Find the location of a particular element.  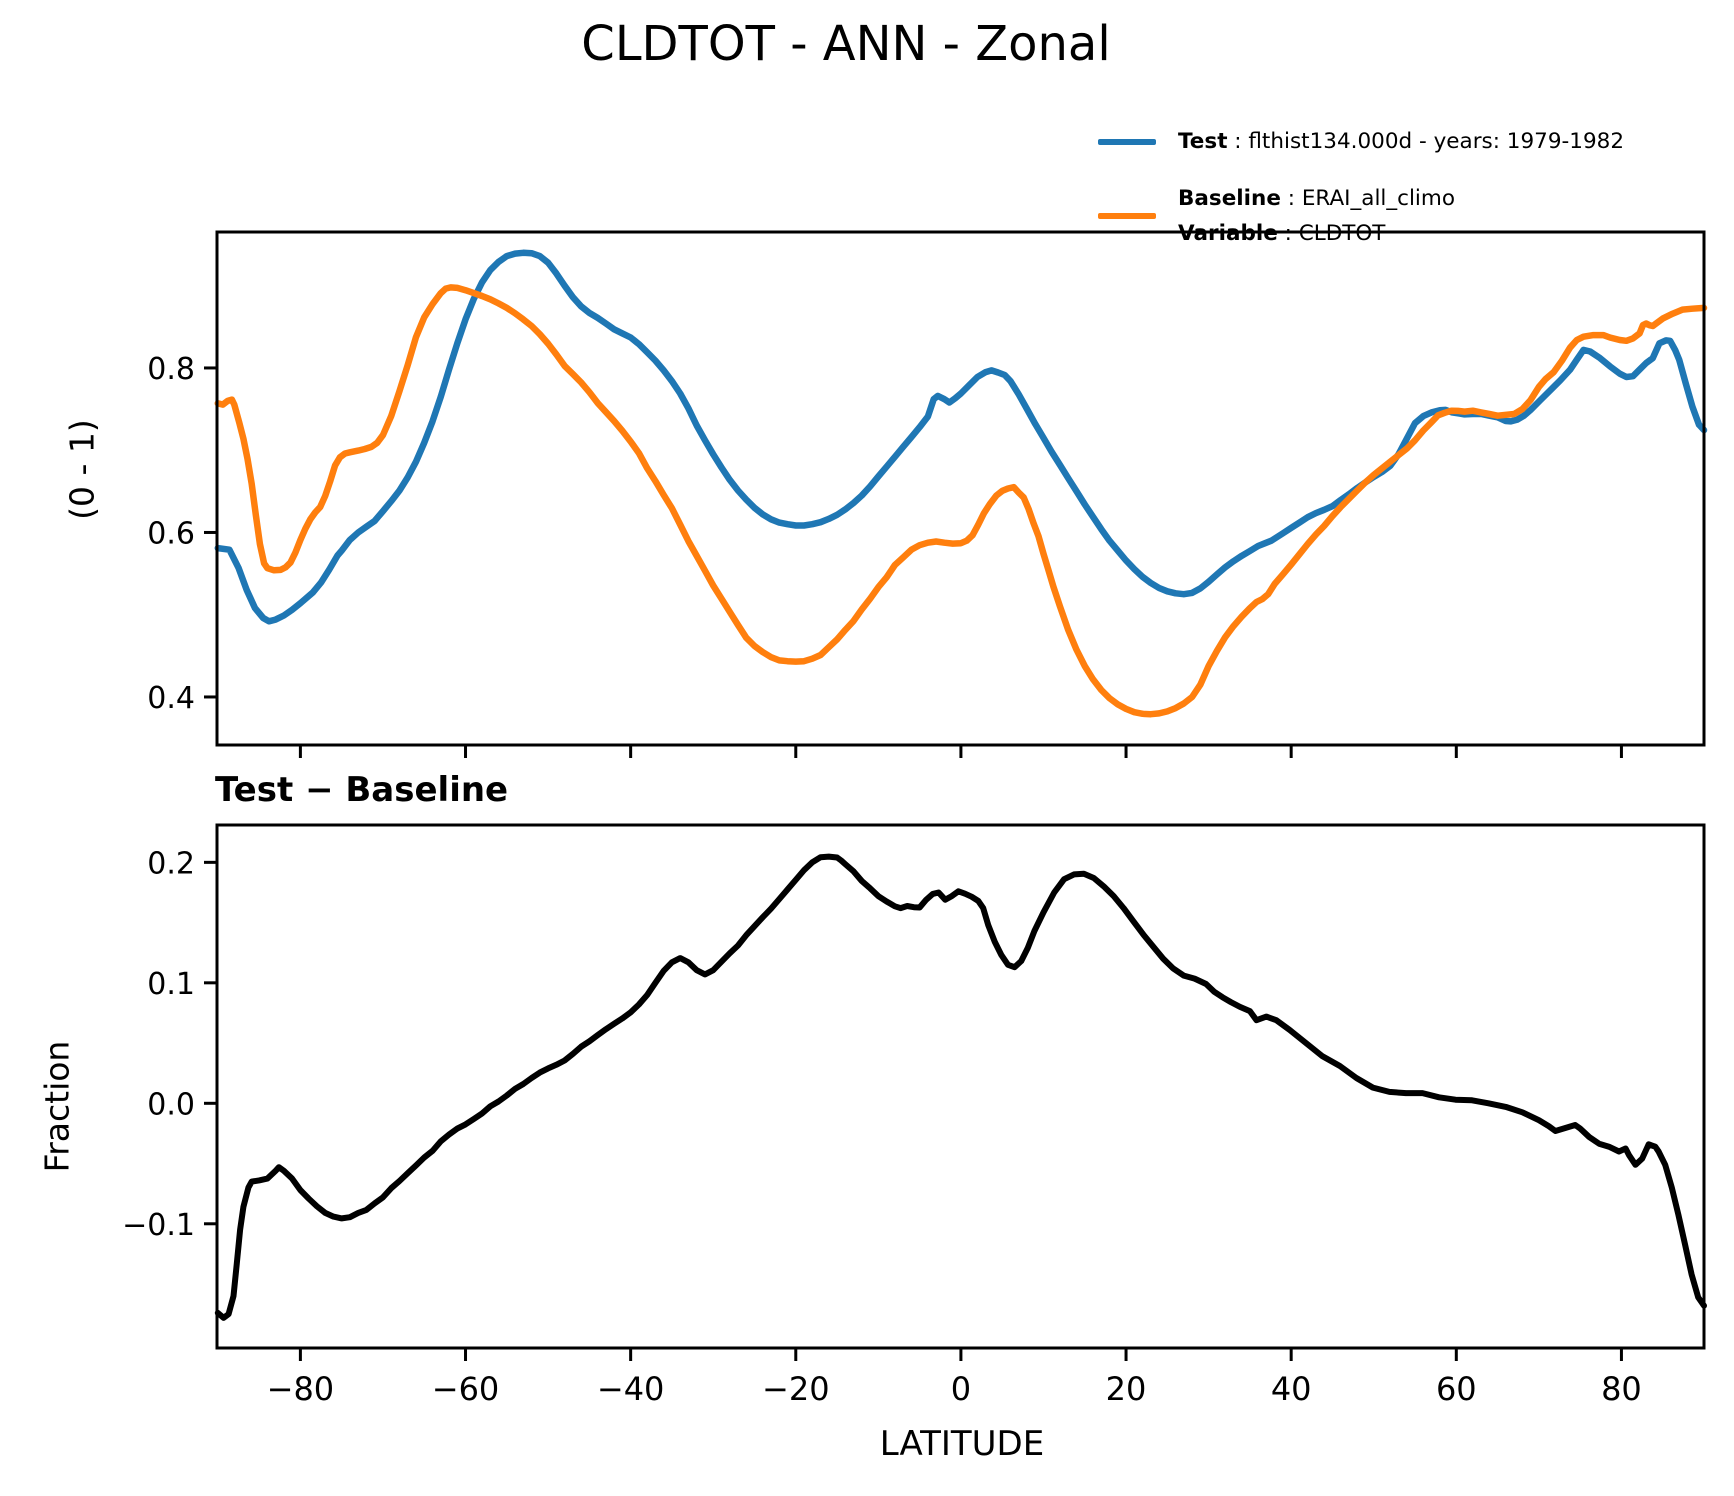

diff-ytick-label: 0.2 is located at coordinates (171, 863).